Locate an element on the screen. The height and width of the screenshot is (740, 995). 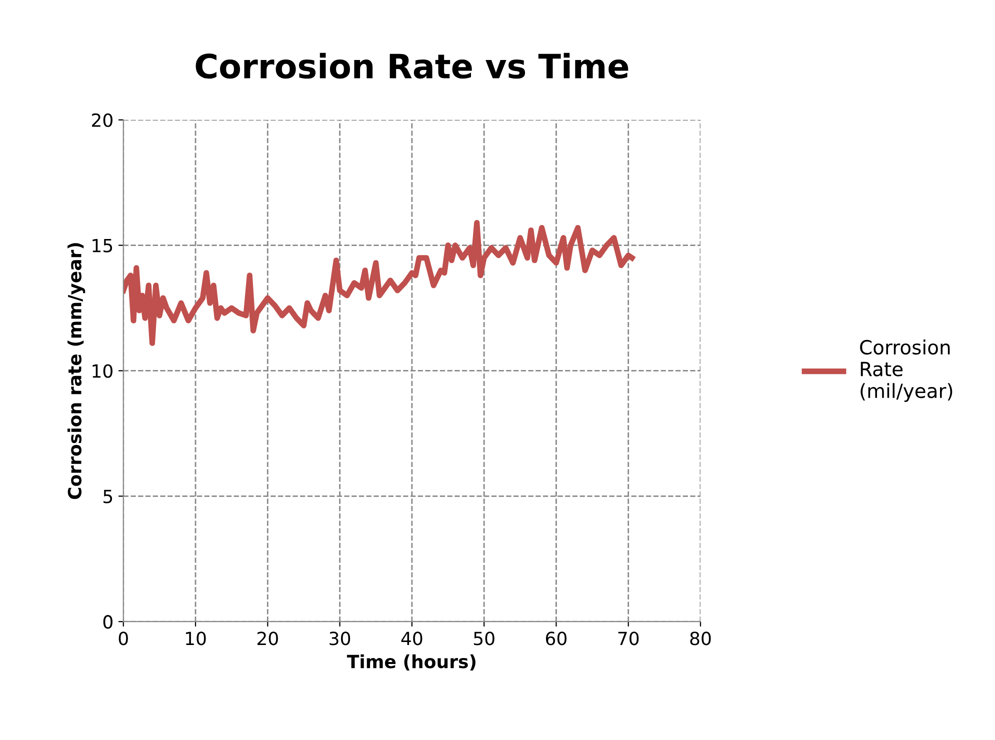
x-tick-label: 10 is located at coordinates (196, 639).